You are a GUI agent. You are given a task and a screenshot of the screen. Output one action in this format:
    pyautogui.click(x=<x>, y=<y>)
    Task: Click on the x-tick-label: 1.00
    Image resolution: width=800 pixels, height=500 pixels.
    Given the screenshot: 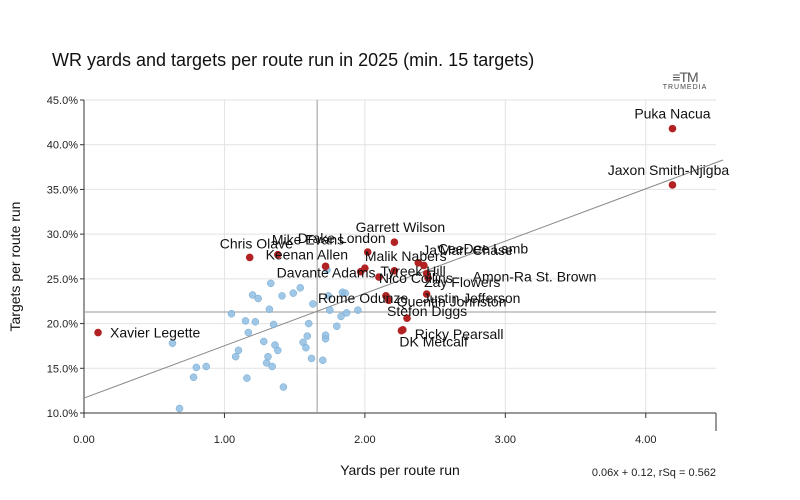 What is the action you would take?
    pyautogui.click(x=224, y=440)
    